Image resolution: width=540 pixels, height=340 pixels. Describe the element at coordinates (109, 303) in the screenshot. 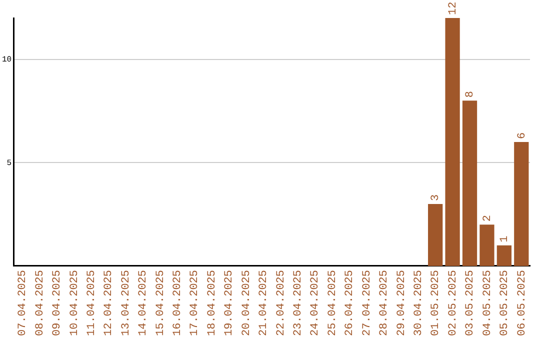

I see `x-tick-label: 12.04.2025` at that location.